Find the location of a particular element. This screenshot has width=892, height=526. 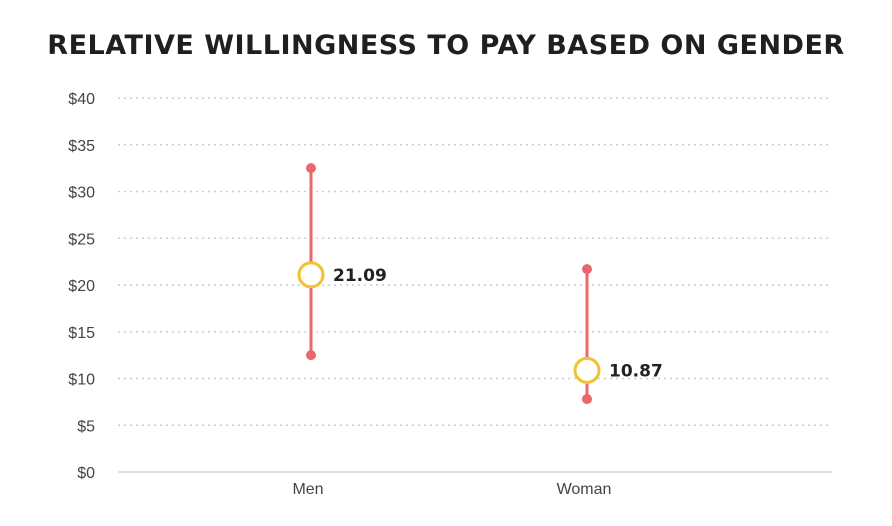

y-tick-label: $15 is located at coordinates (81, 333).